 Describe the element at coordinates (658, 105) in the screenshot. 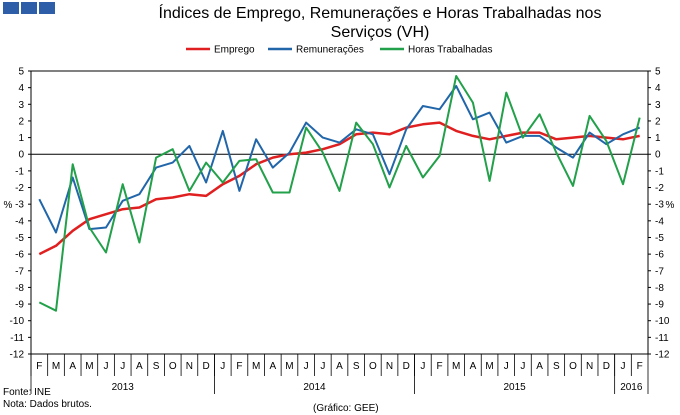

I see `y-tick-label-right: 3` at that location.